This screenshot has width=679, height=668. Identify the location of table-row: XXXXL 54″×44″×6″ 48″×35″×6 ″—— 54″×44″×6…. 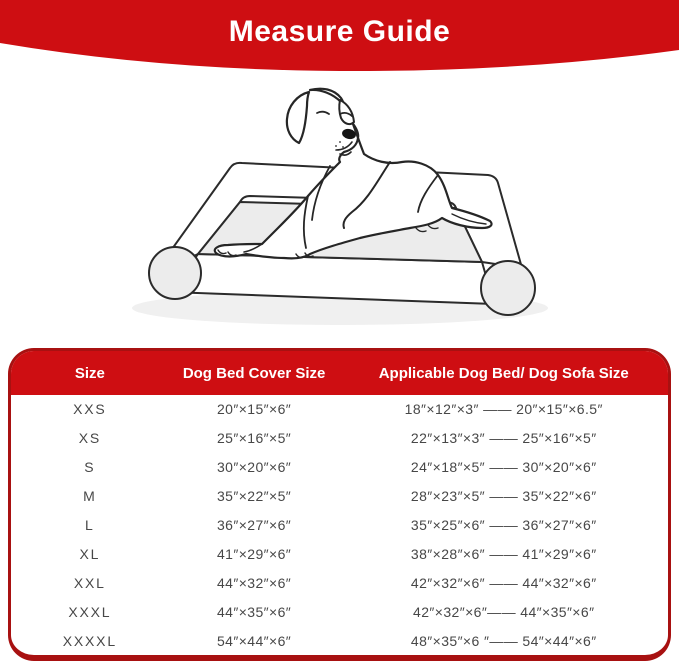
(339, 640).